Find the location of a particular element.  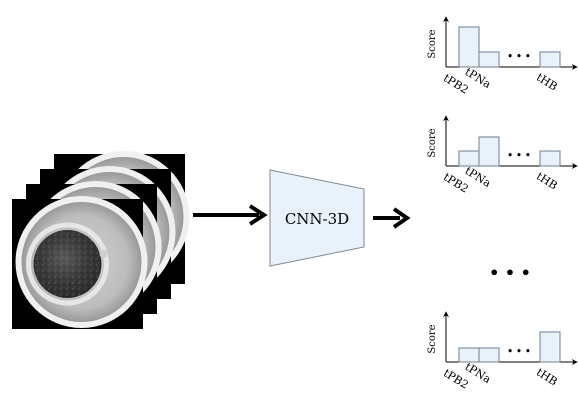

cnn-3d-block: CNN-3D is located at coordinates (317, 218).